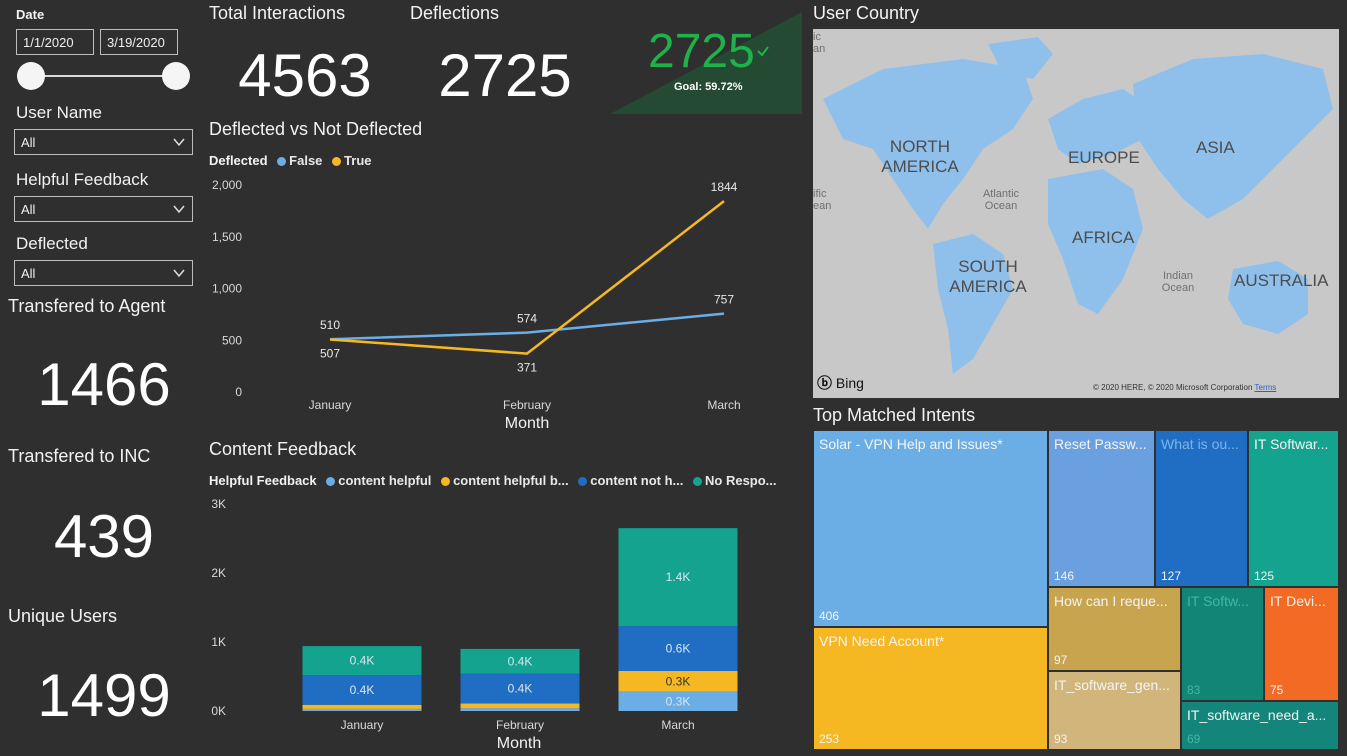  Describe the element at coordinates (104, 384) in the screenshot. I see `transferred-agent-value: 1466` at that location.